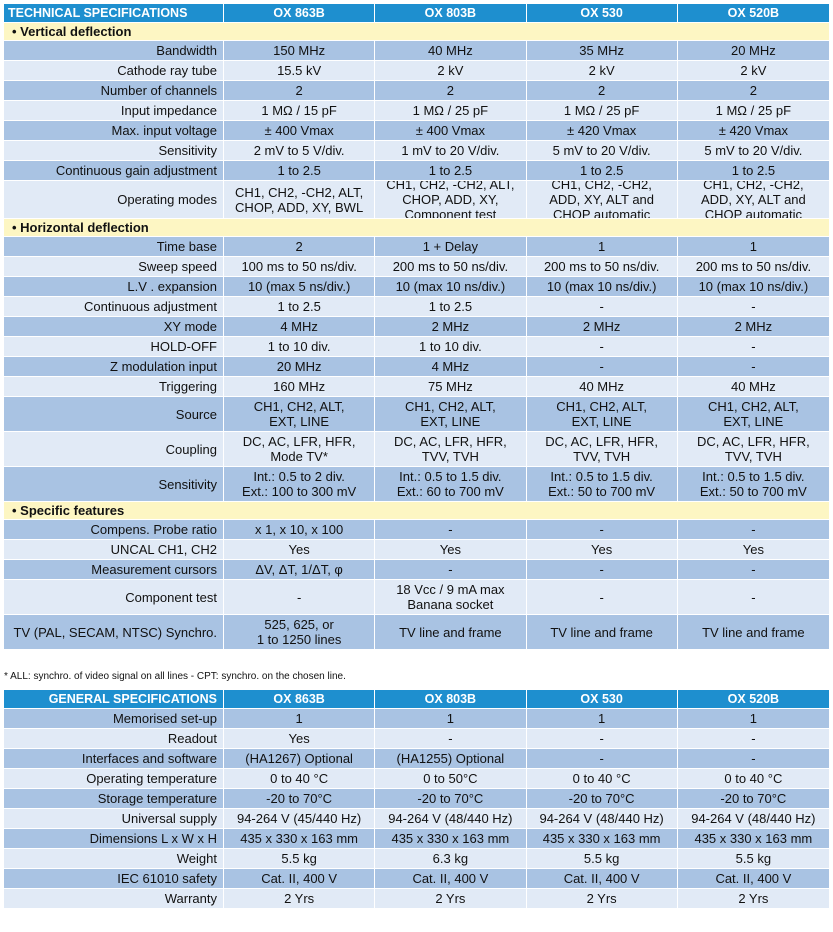 The height and width of the screenshot is (932, 833). What do you see at coordinates (602, 170) in the screenshot?
I see `table-cell: 1 to 2.5` at bounding box center [602, 170].